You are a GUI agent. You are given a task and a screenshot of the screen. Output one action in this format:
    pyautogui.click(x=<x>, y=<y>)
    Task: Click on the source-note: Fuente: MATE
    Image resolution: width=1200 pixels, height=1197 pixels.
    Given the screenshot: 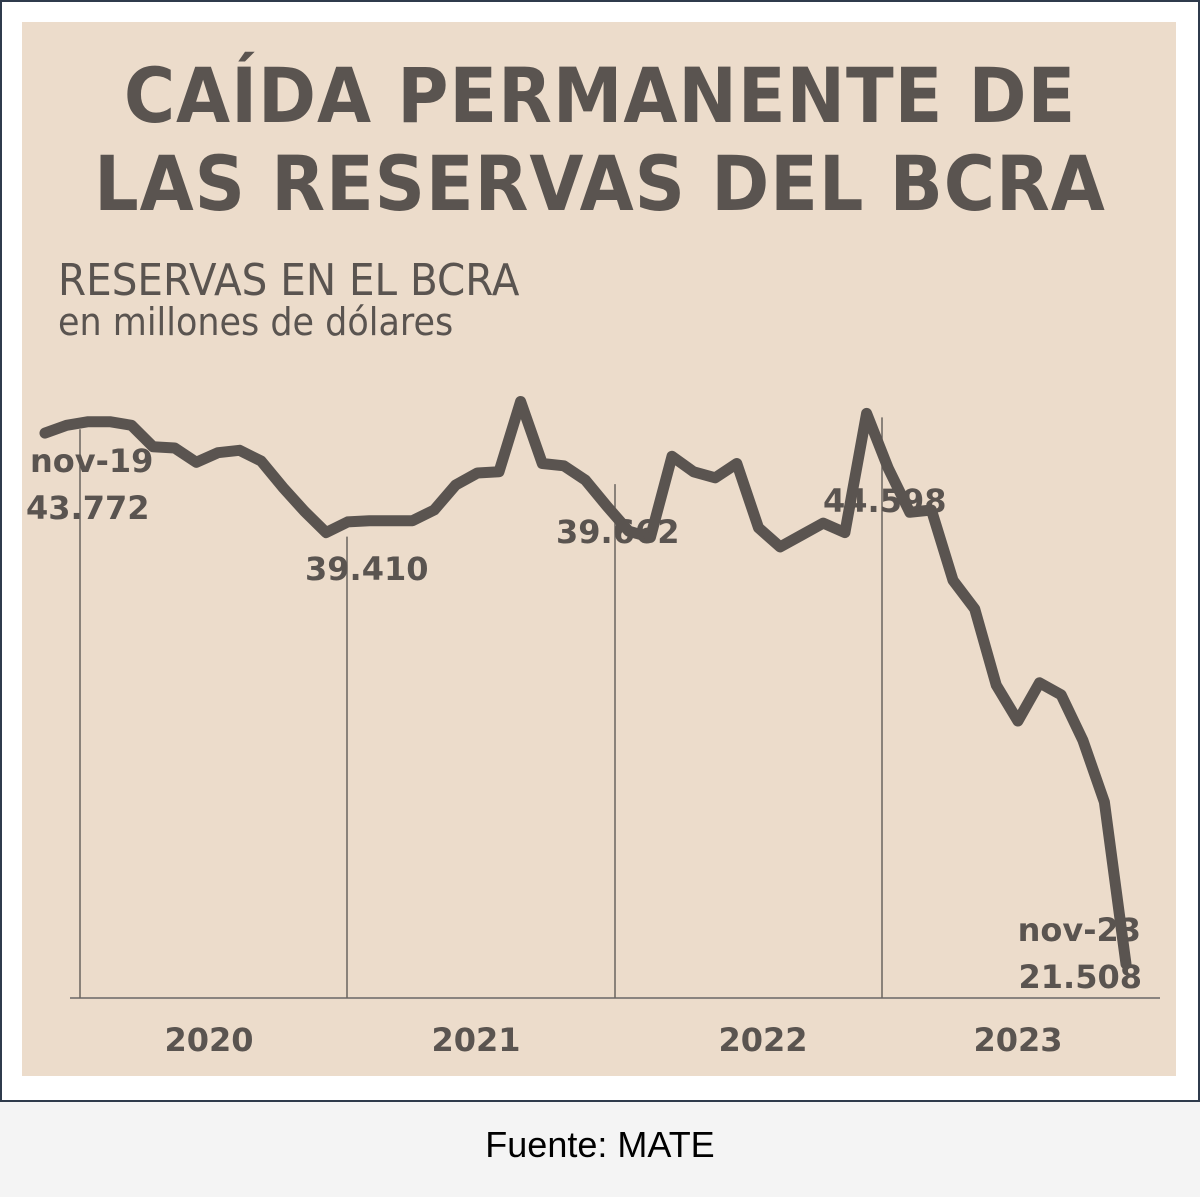 What is the action you would take?
    pyautogui.click(x=600, y=1144)
    